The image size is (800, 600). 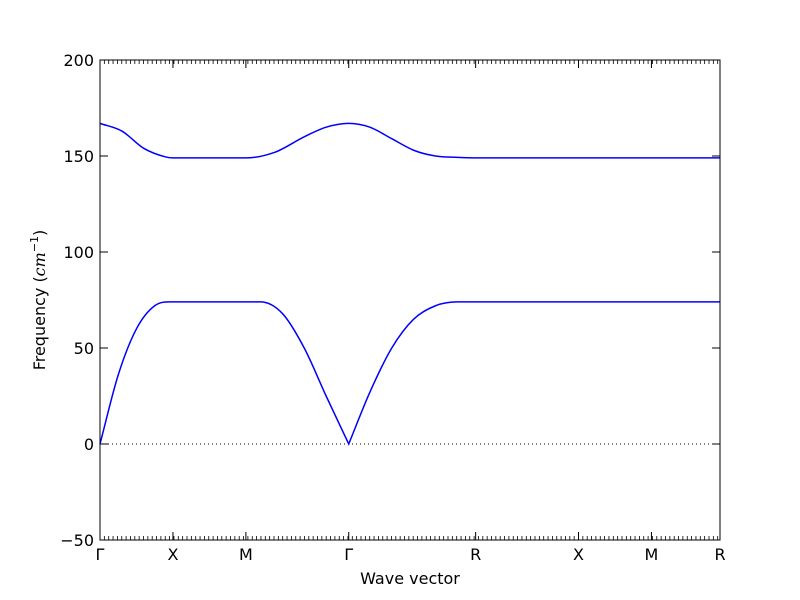 What do you see at coordinates (39, 264) in the screenshot?
I see `y-axis-label-math: cm` at bounding box center [39, 264].